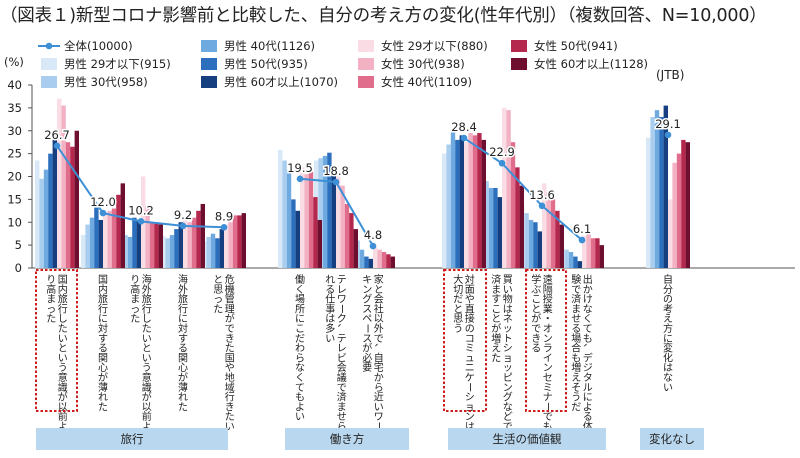 Image resolution: width=800 pixels, height=458 pixels. I want to click on category-label-char: く, so click(300, 378).